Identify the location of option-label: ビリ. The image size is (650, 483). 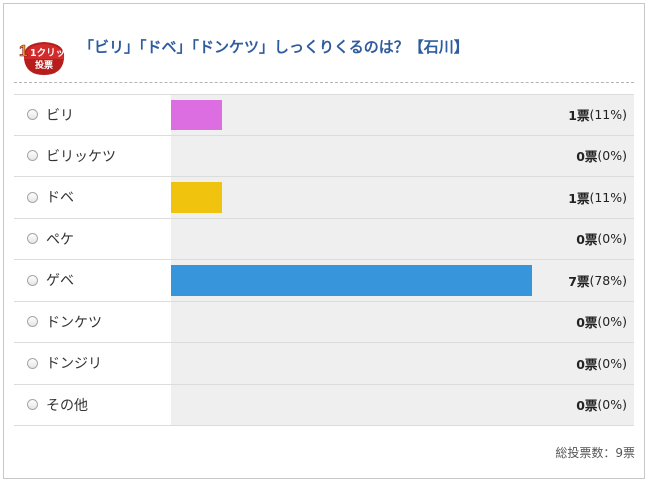
(60, 115).